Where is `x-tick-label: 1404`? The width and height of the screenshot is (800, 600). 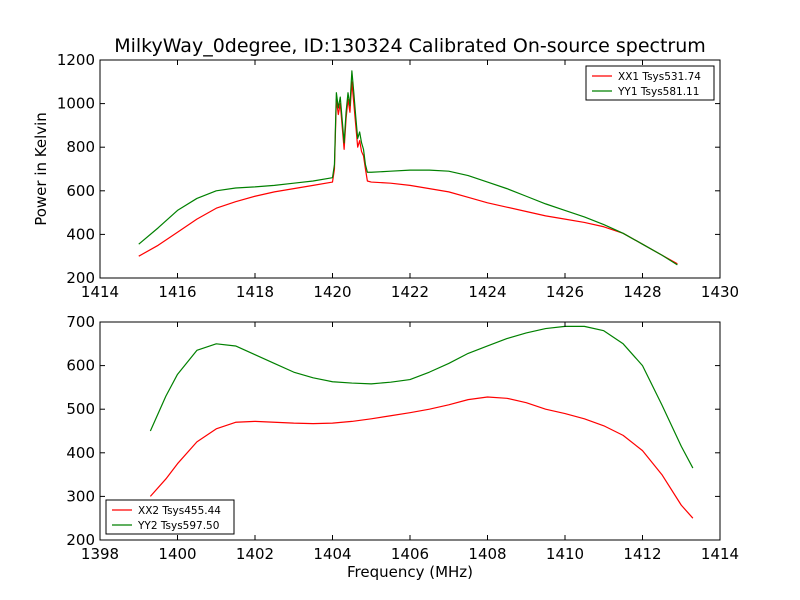
x-tick-label: 1404 is located at coordinates (332, 554).